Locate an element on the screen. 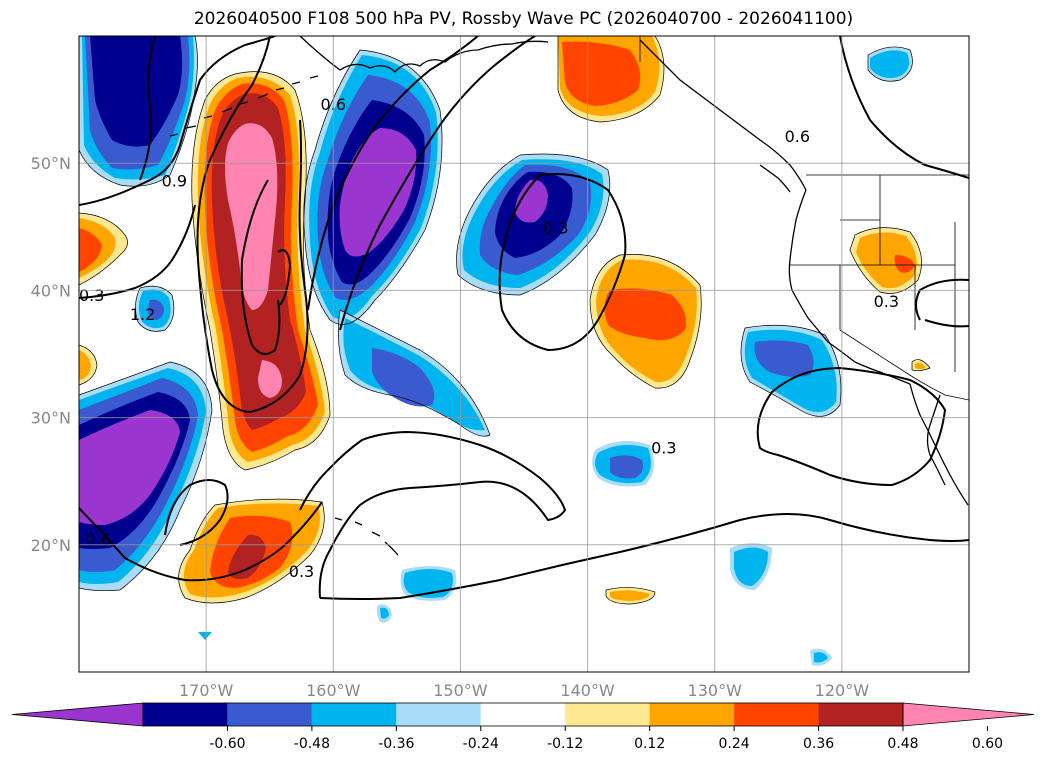 This screenshot has height=765, width=1047. alaska-coastline is located at coordinates (424, 54).